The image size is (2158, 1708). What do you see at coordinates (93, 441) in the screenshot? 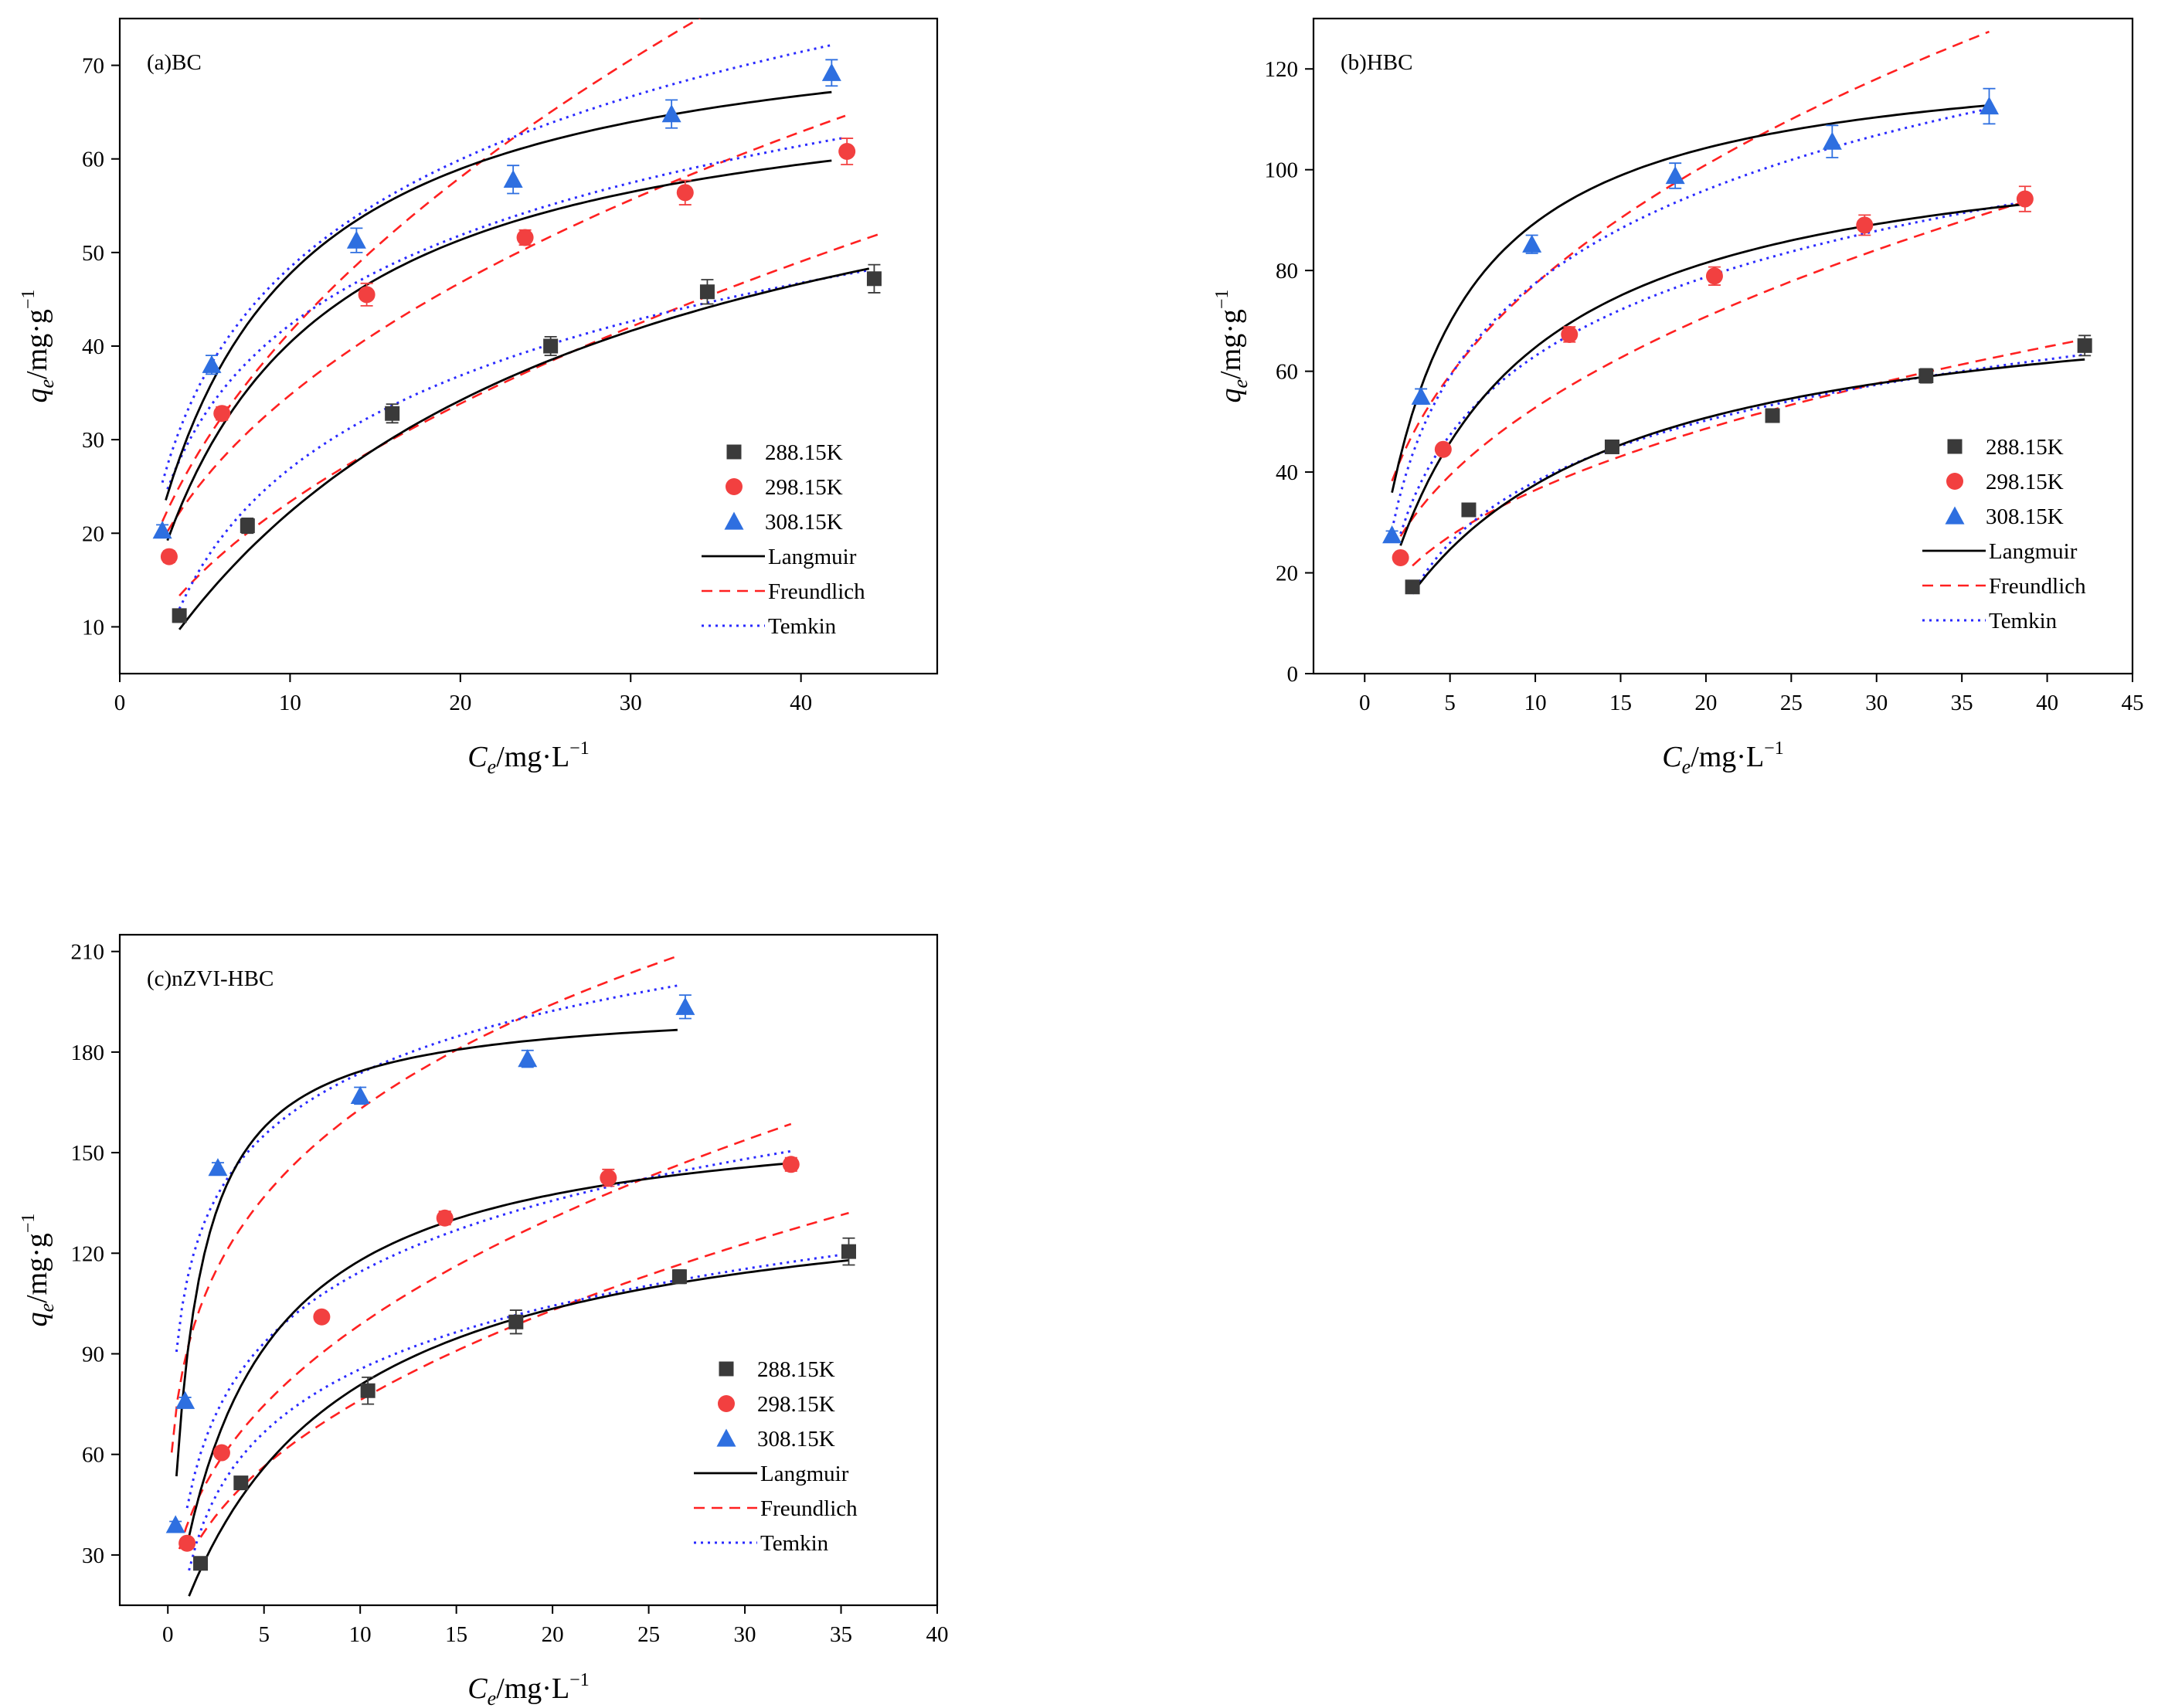
I see `y-tick-label: 30` at bounding box center [93, 441].